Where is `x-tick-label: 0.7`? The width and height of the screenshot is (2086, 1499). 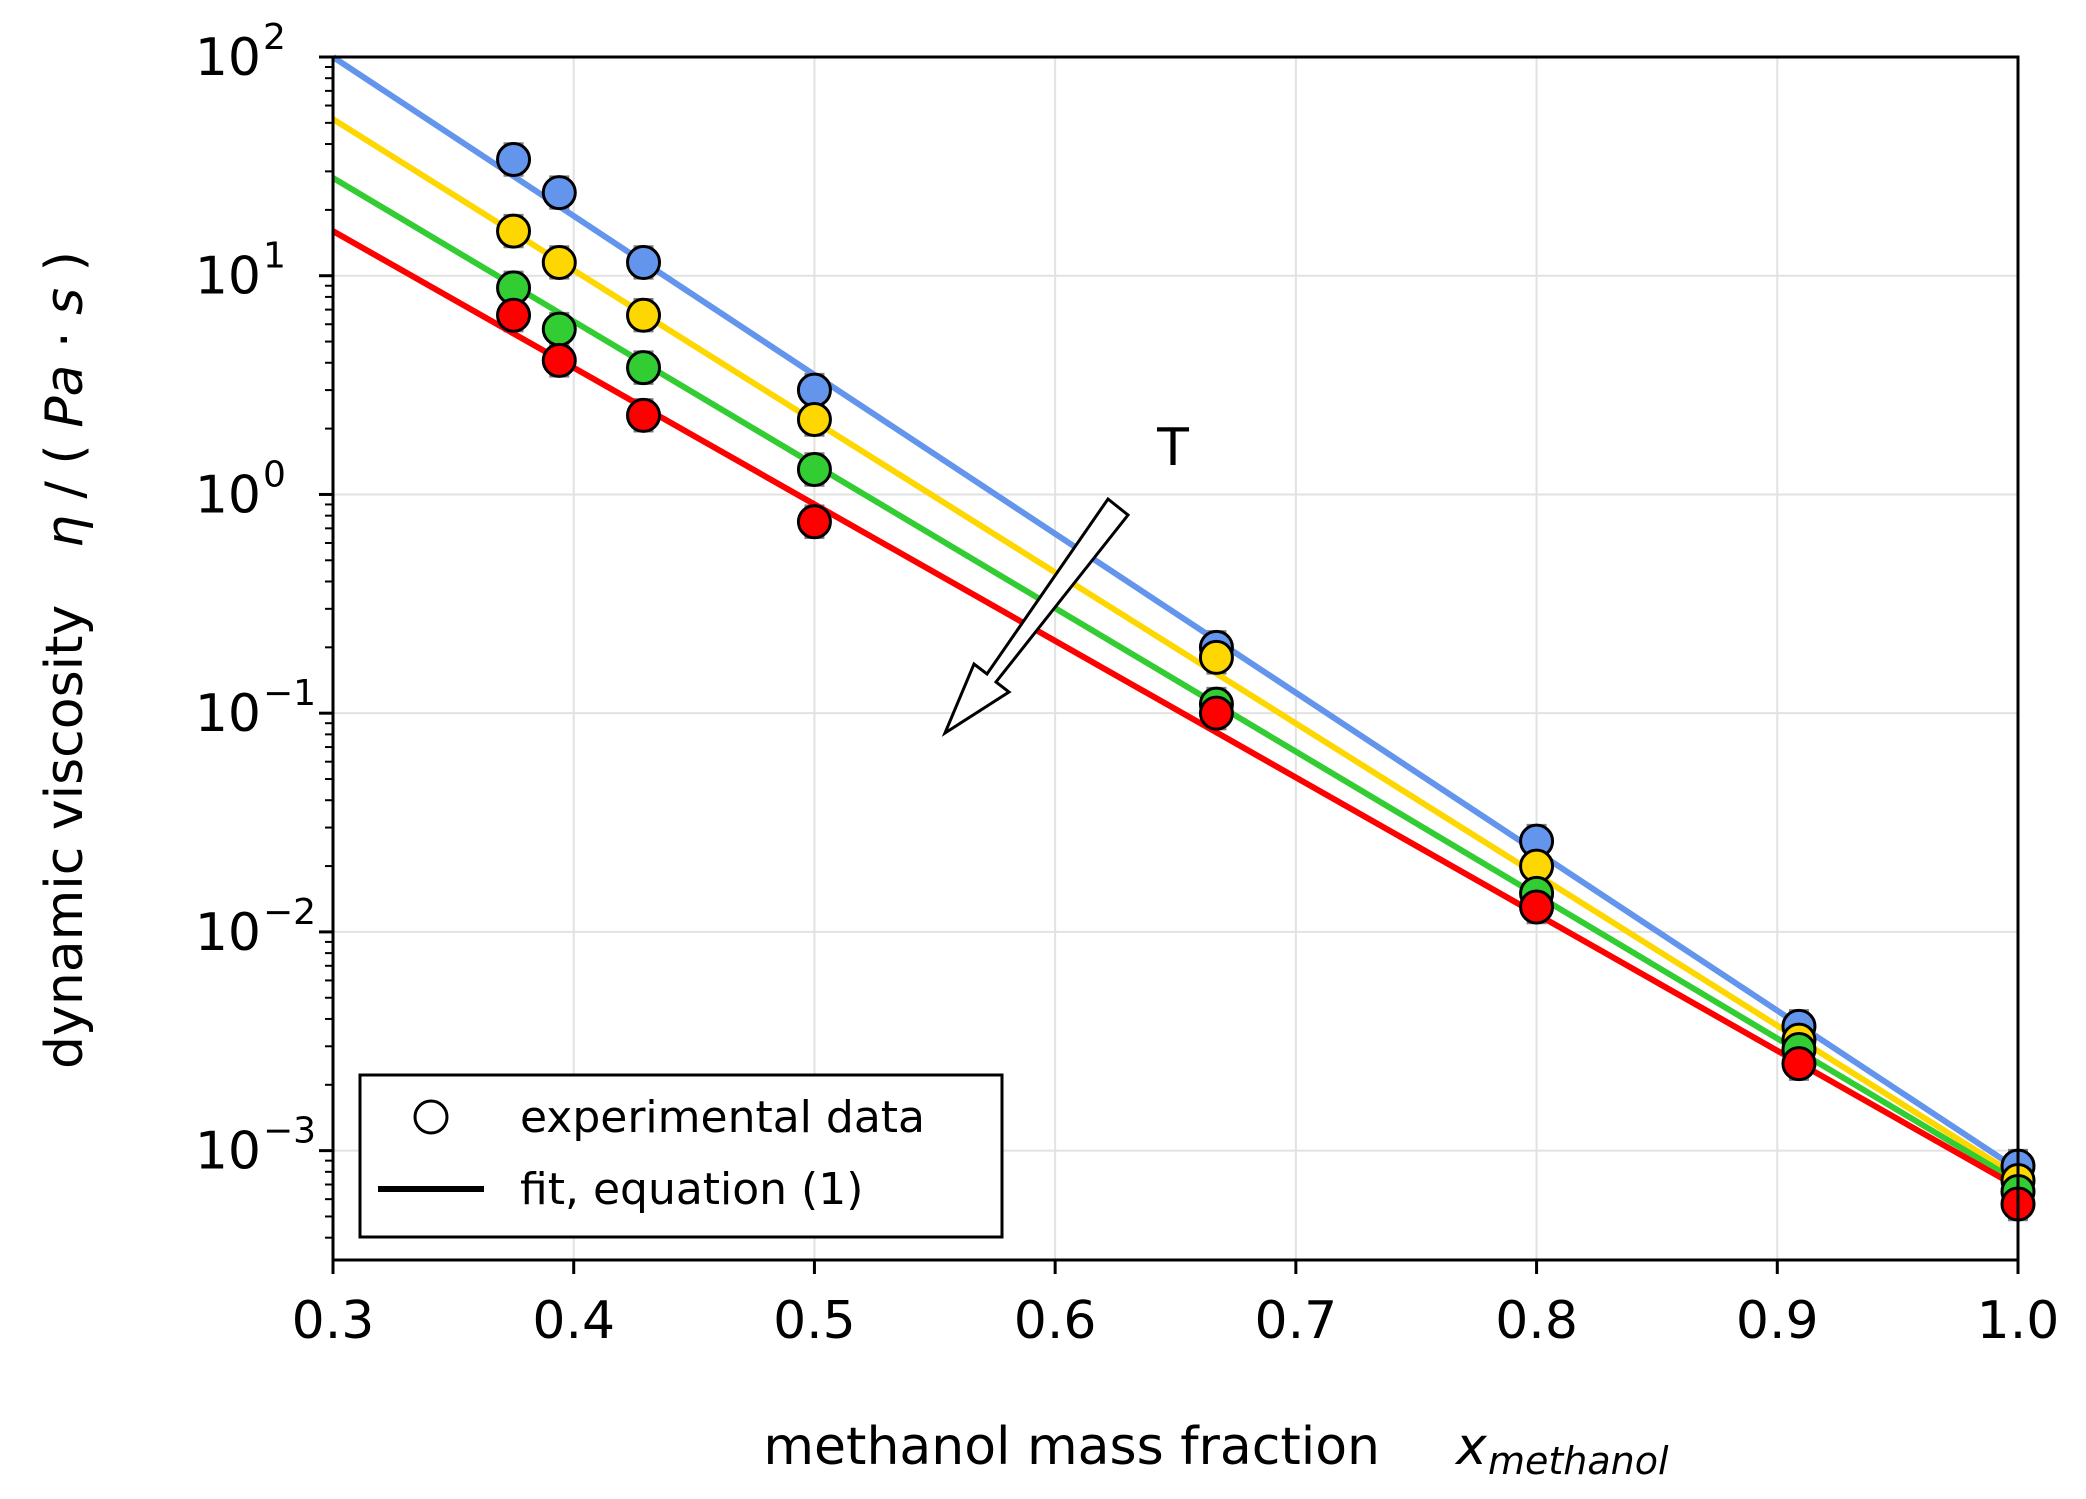 x-tick-label: 0.7 is located at coordinates (1296, 1321).